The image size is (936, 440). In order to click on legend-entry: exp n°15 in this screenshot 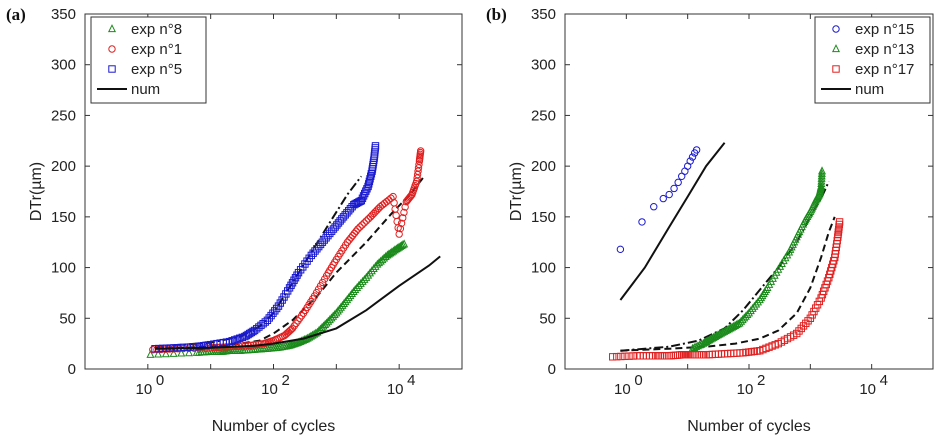, I will do `click(884, 29)`.